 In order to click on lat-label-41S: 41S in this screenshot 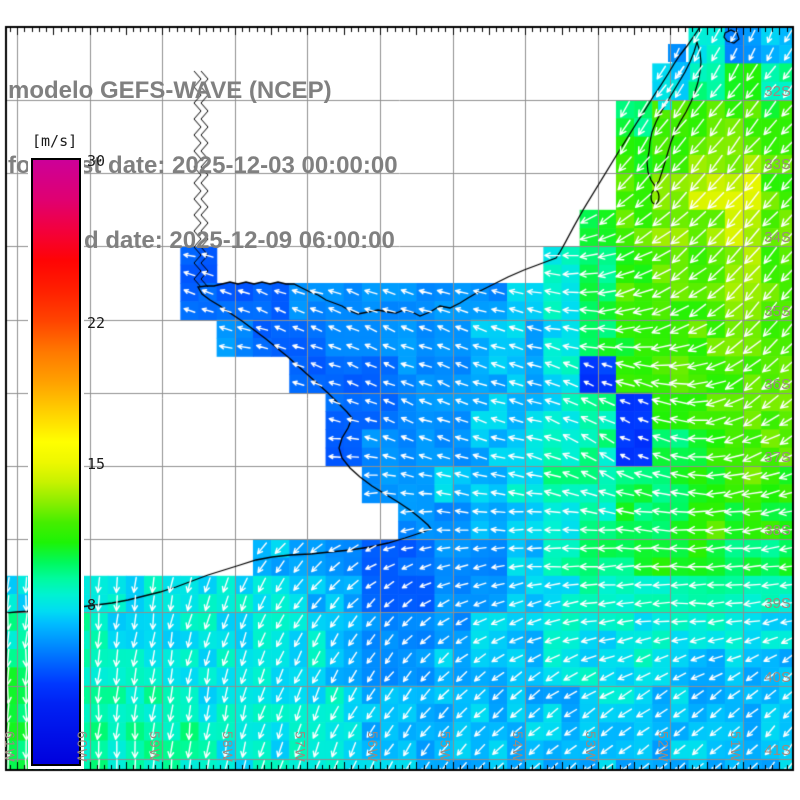, I will do `click(777, 750)`.